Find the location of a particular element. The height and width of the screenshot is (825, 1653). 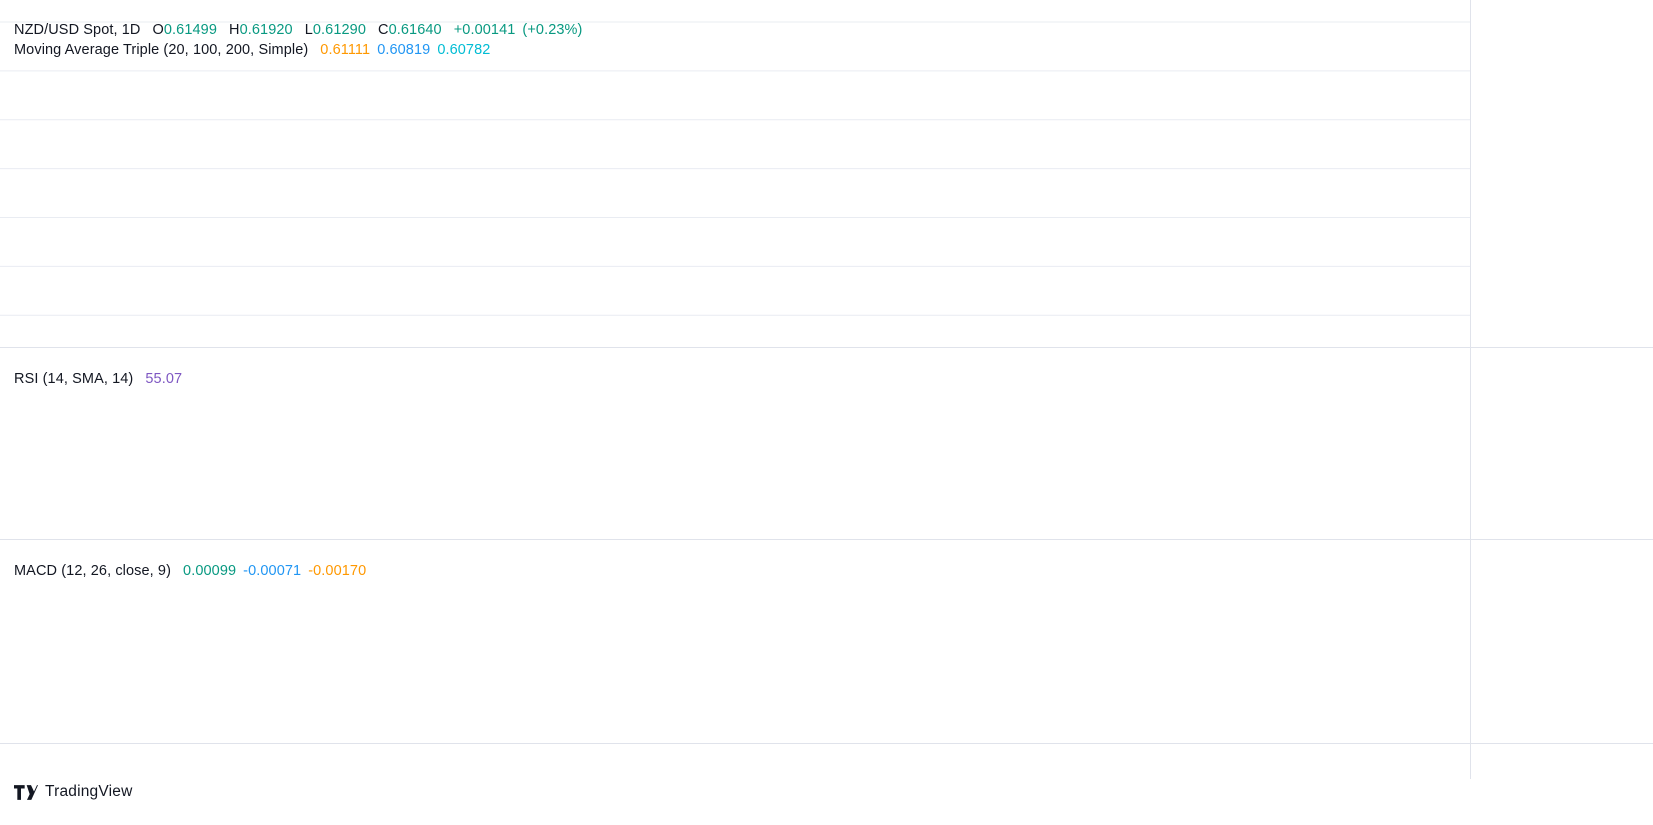

rsi-legend: RSI (14, SMA, 14) 55.07 is located at coordinates (98, 379).